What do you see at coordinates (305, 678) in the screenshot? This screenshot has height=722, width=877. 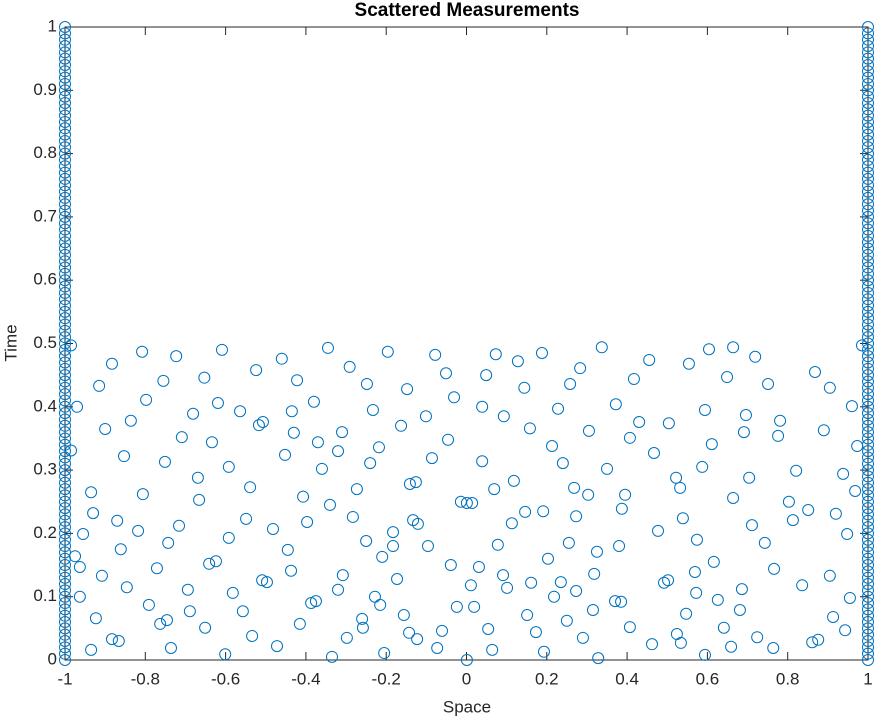 I see `x-tick-label: -0.4` at bounding box center [305, 678].